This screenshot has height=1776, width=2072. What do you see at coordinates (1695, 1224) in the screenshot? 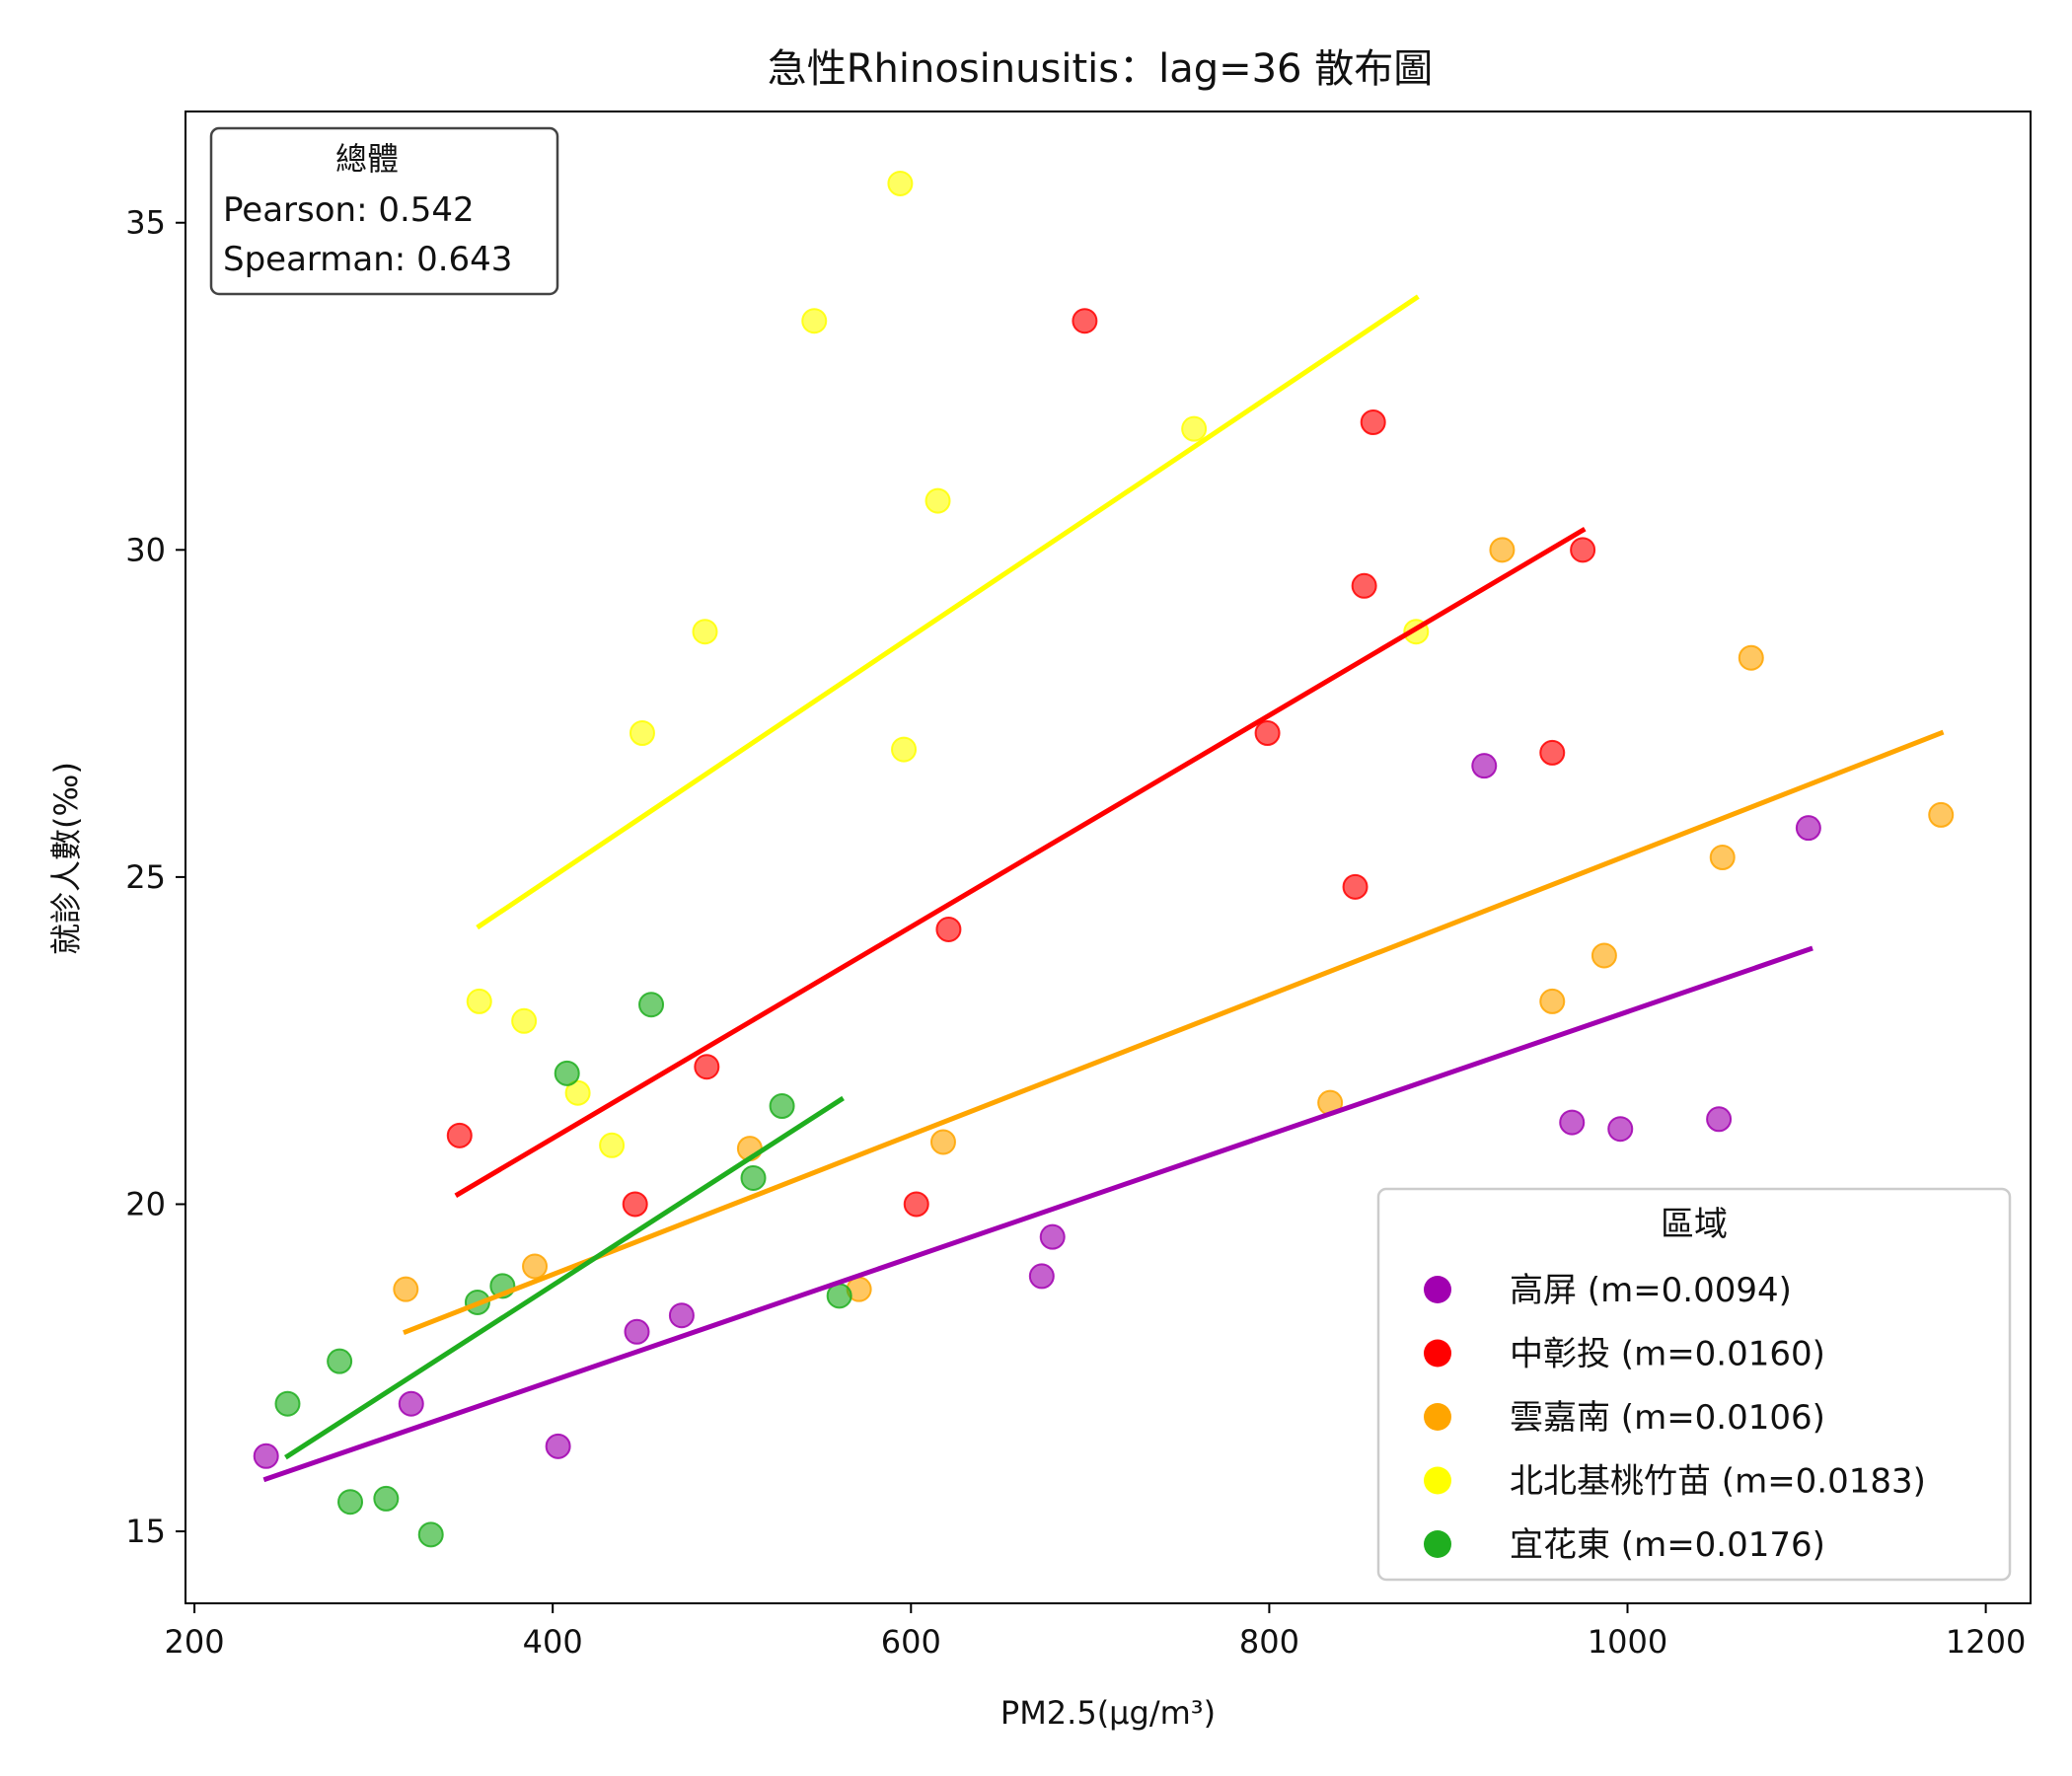
I see `legend-title: 區域` at bounding box center [1695, 1224].